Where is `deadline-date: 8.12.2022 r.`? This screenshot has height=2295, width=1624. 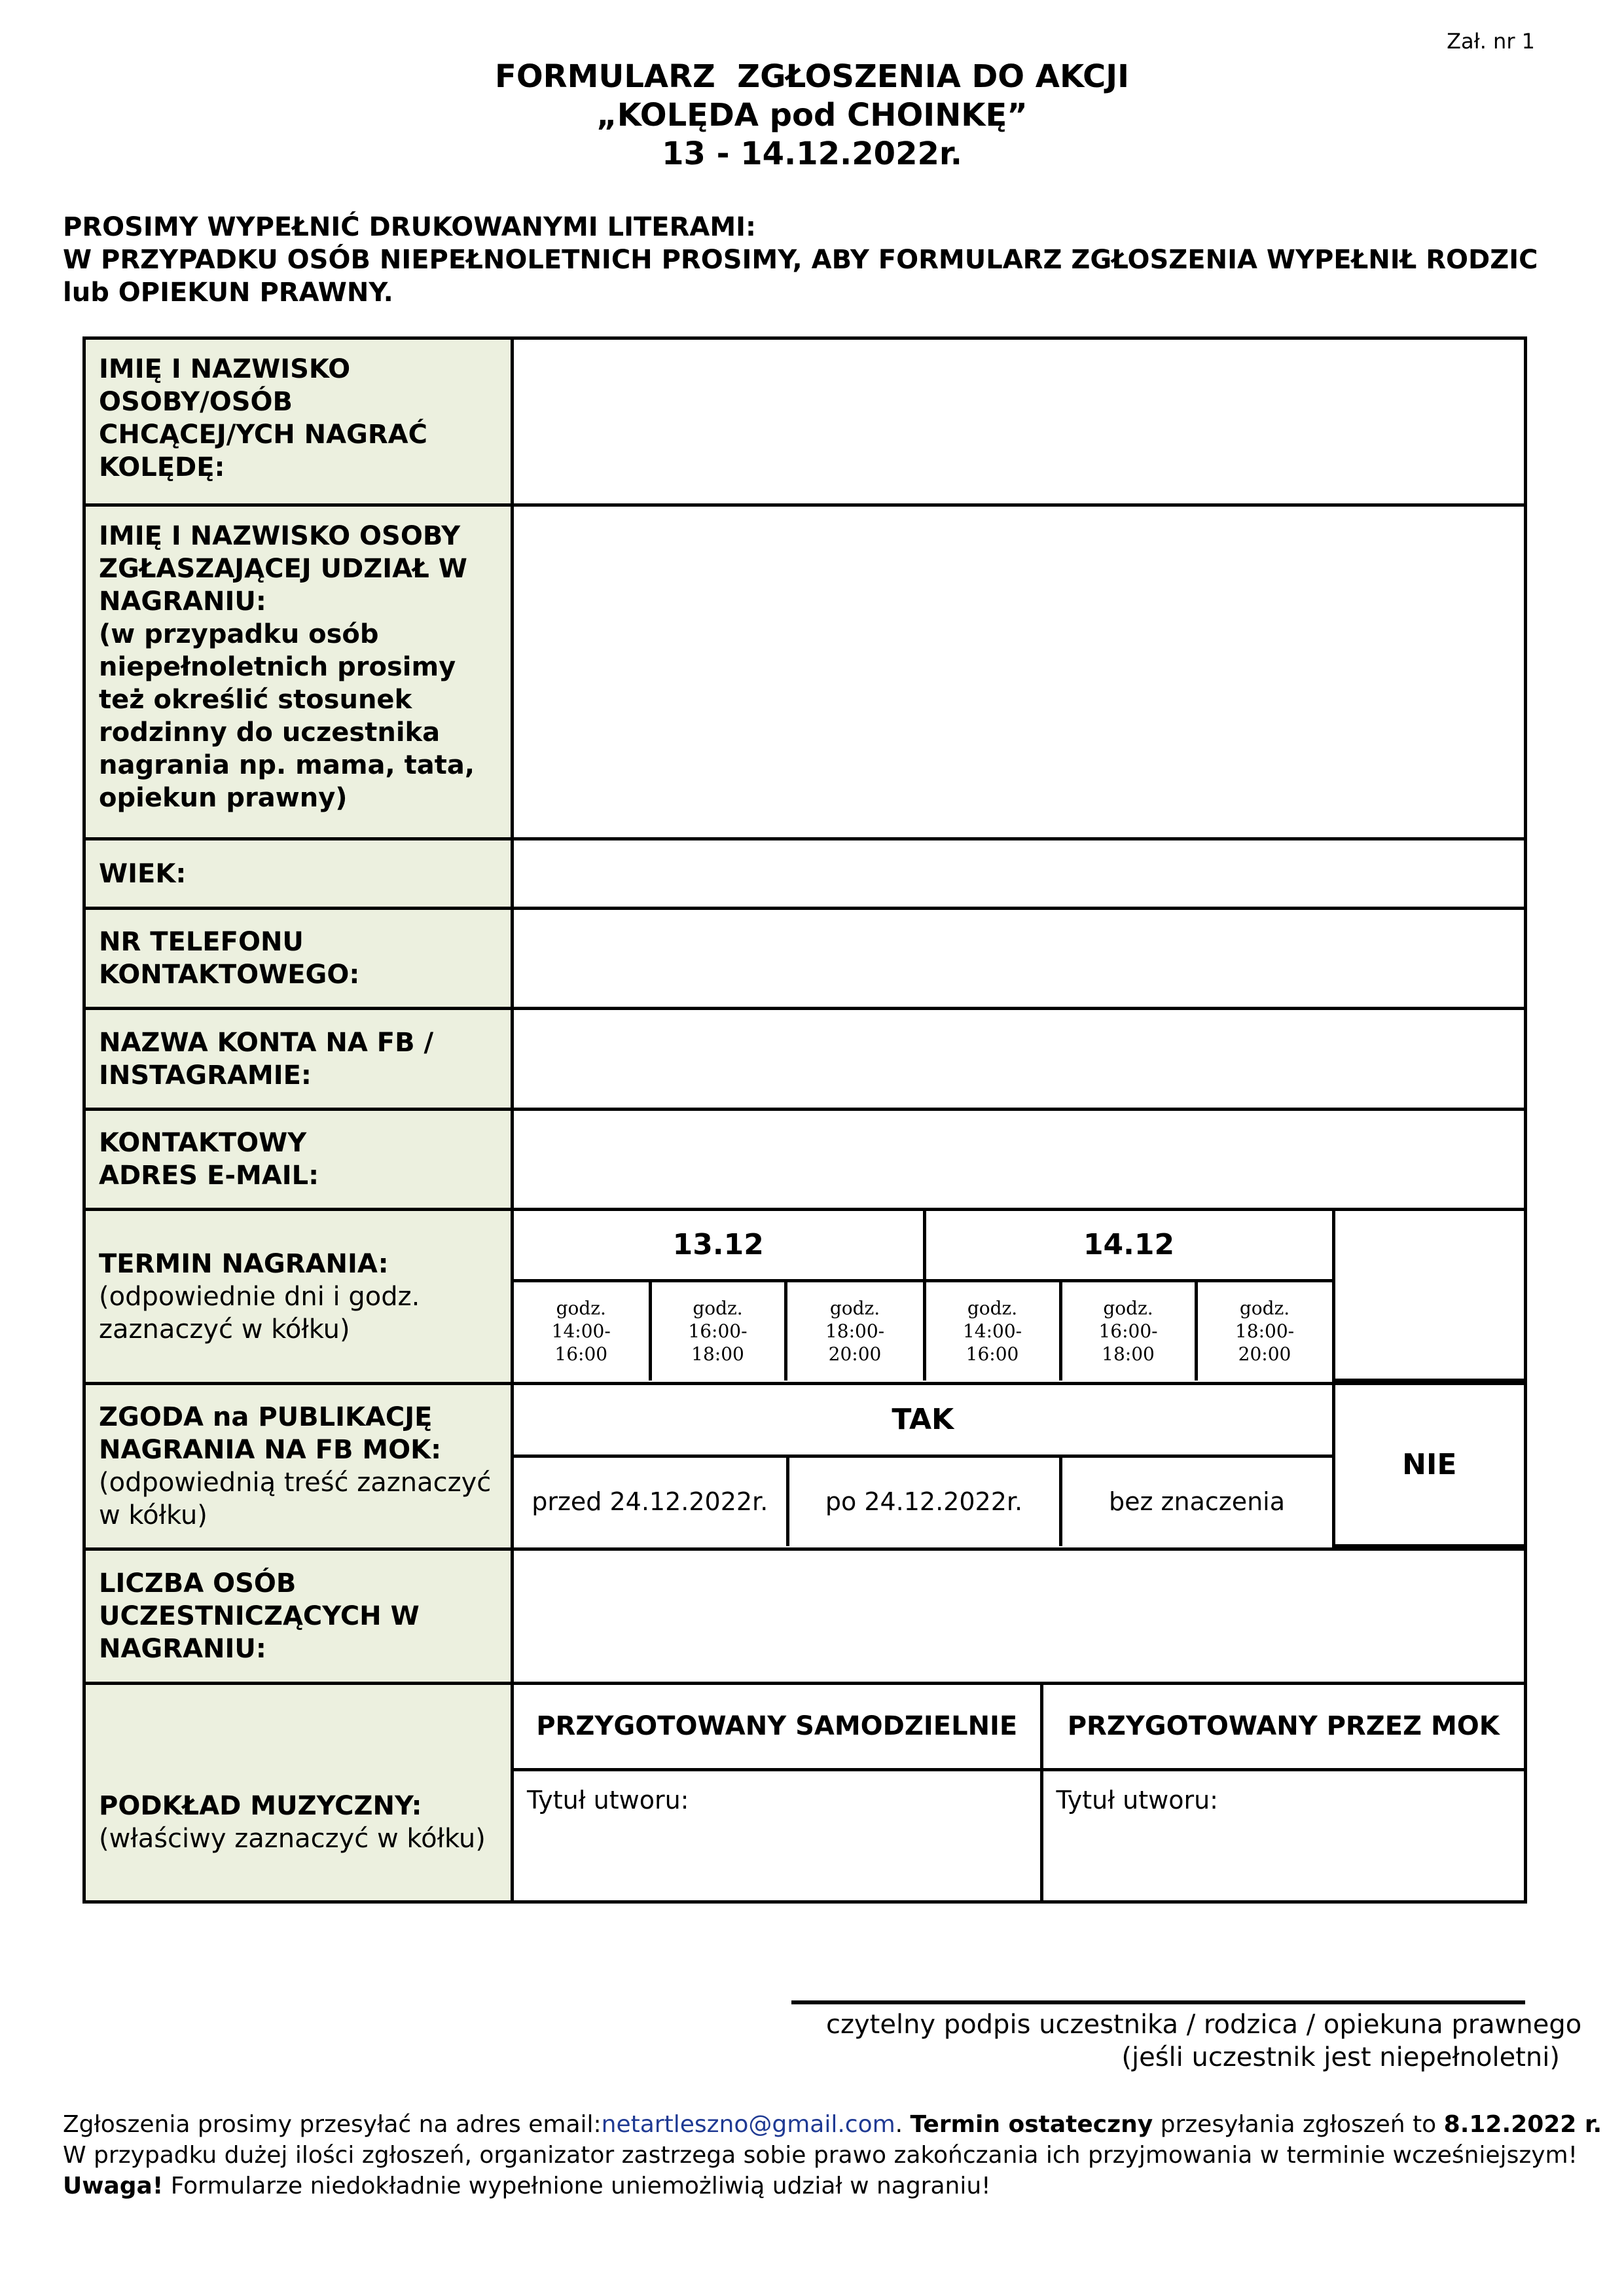
deadline-date: 8.12.2022 r. is located at coordinates (1522, 2125).